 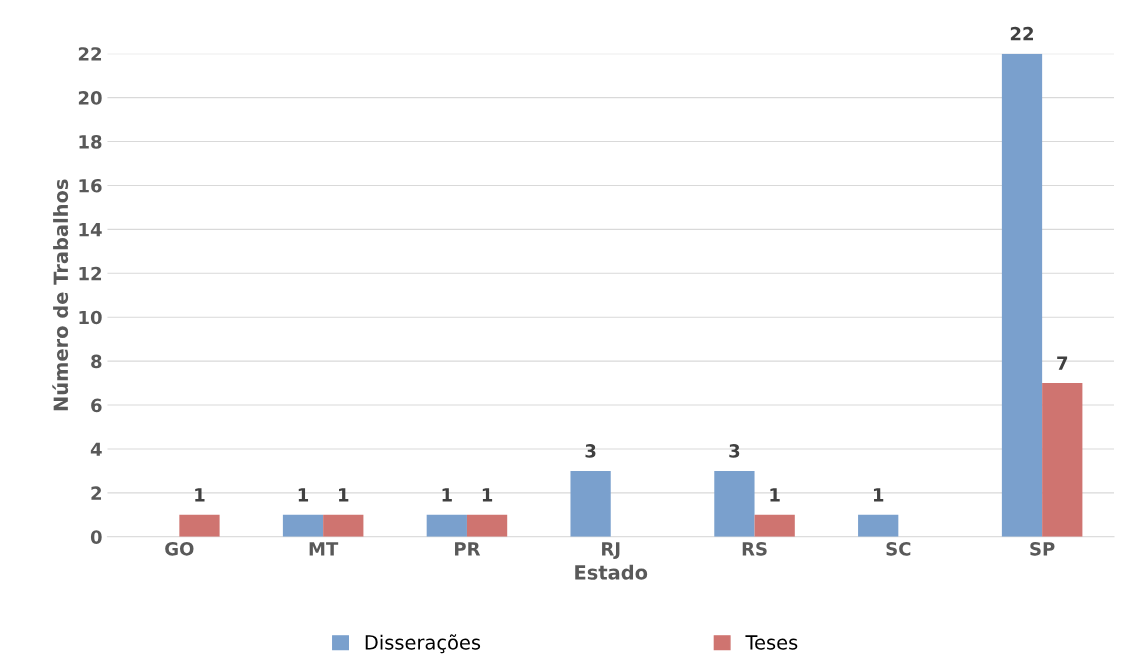 I want to click on y-tick-label: 8, so click(x=96, y=361).